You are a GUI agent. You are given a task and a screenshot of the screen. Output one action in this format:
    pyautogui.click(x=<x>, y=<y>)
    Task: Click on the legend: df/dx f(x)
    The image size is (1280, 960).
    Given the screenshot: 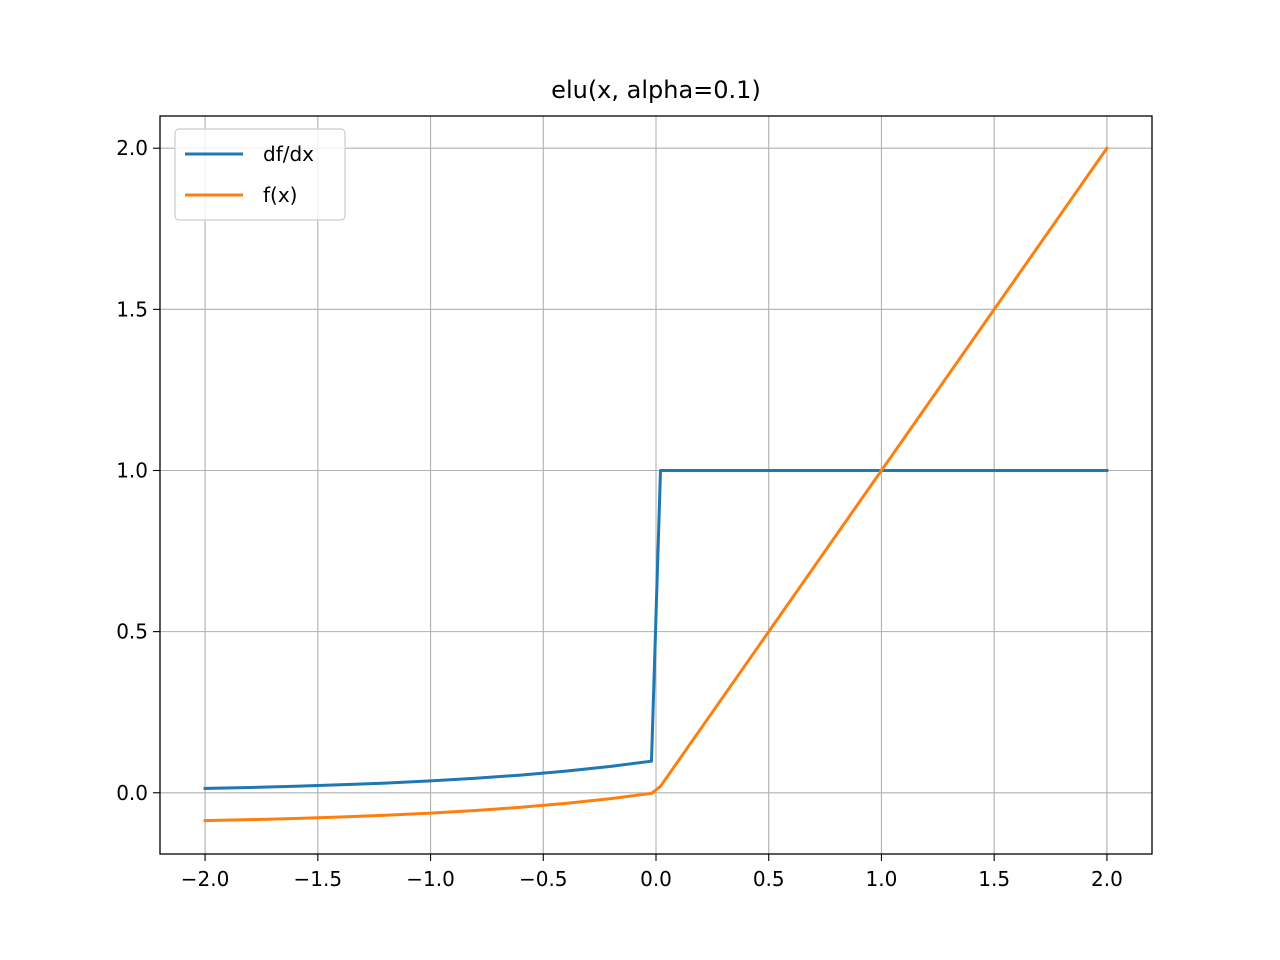 What is the action you would take?
    pyautogui.click(x=260, y=174)
    